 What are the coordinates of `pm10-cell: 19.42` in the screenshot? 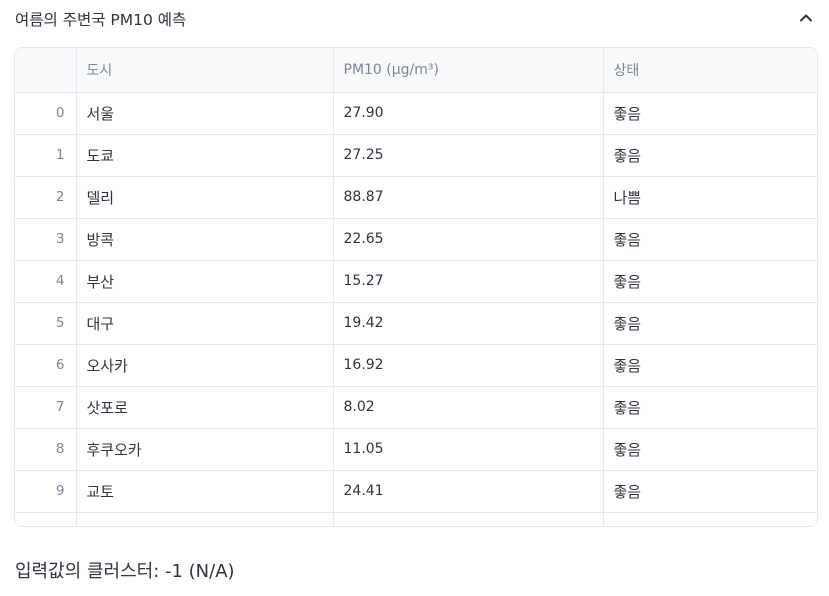 It's located at (468, 323).